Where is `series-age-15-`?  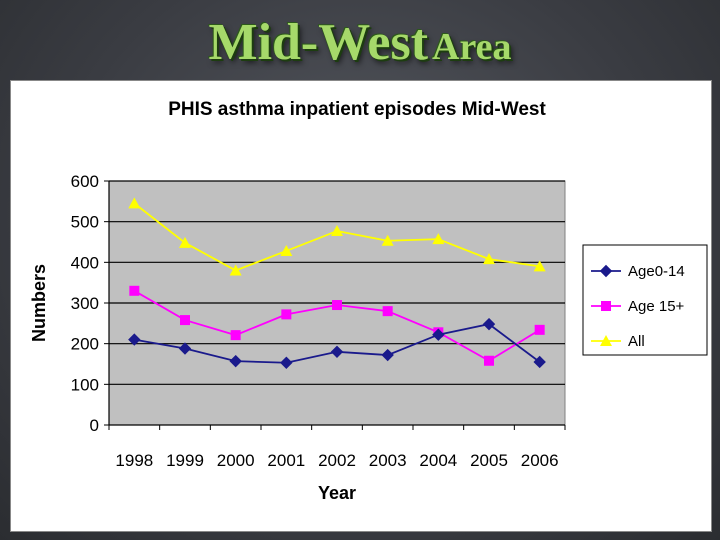
series-age-15- is located at coordinates (337, 325).